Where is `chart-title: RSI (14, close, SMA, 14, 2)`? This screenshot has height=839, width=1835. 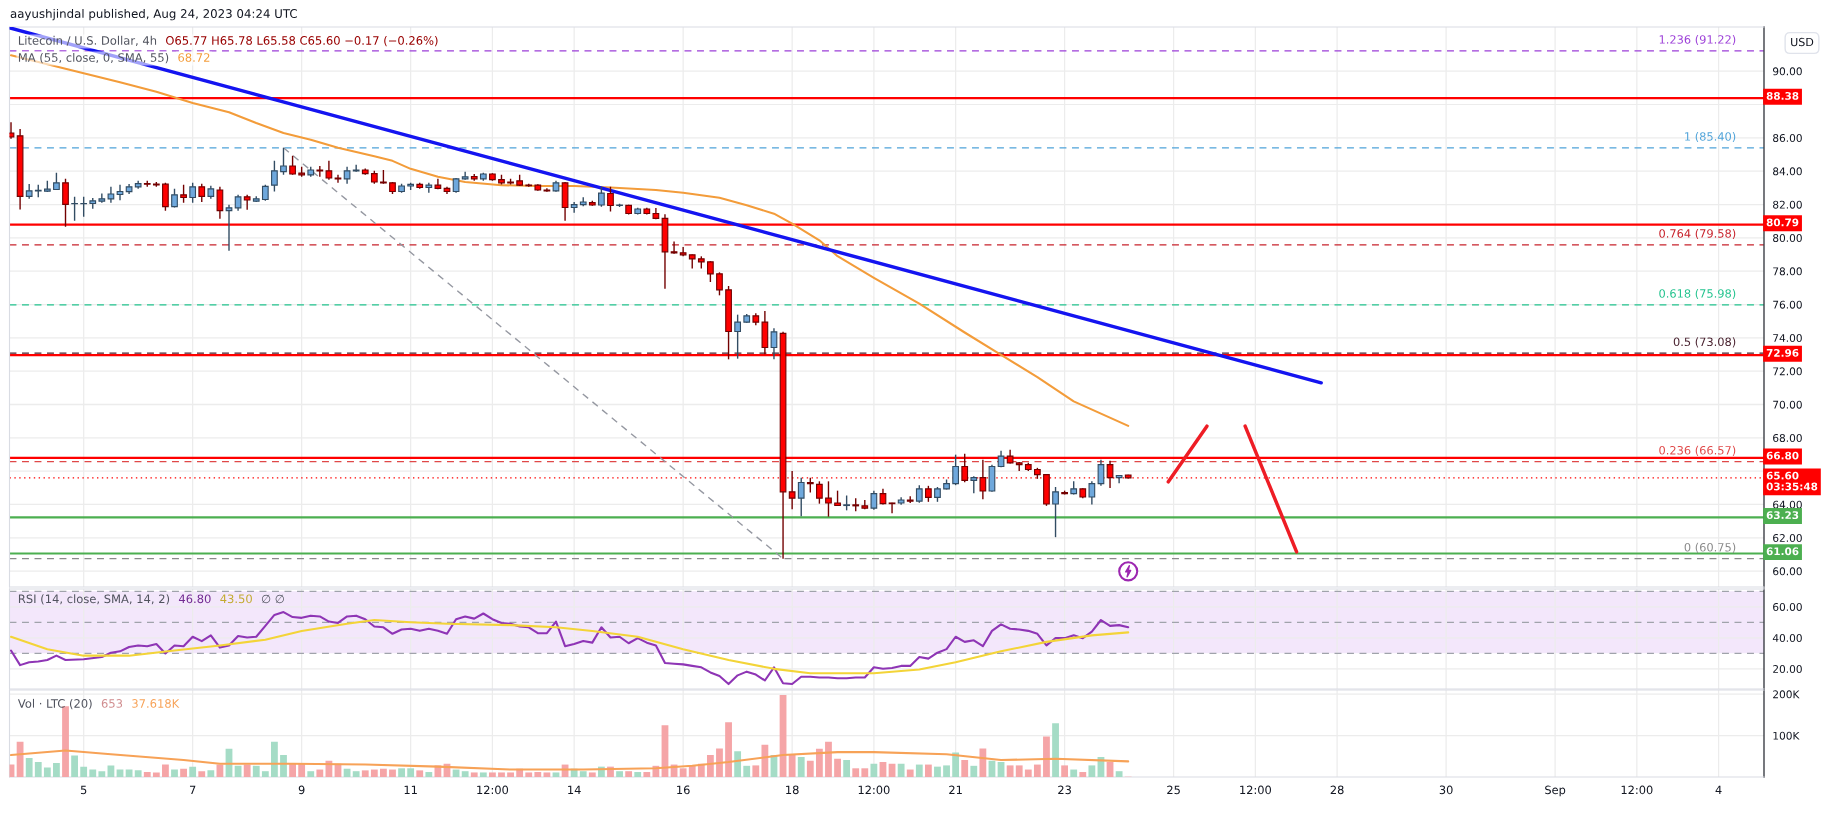
chart-title: RSI (14, close, SMA, 14, 2) is located at coordinates (94, 599).